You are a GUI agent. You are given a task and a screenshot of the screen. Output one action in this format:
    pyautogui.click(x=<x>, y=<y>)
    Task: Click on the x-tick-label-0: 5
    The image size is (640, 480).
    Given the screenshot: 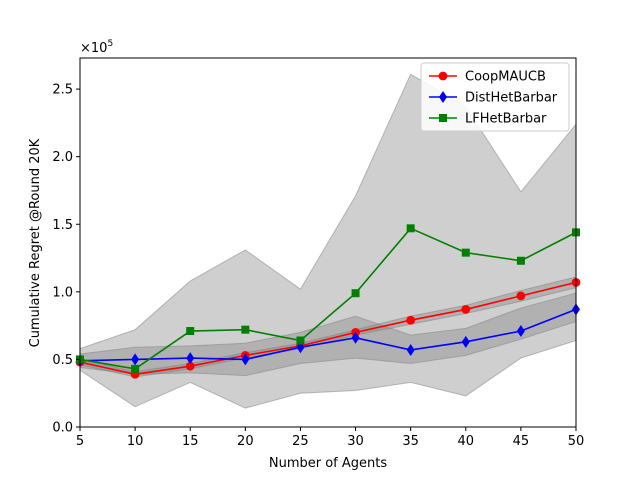 What is the action you would take?
    pyautogui.click(x=80, y=441)
    